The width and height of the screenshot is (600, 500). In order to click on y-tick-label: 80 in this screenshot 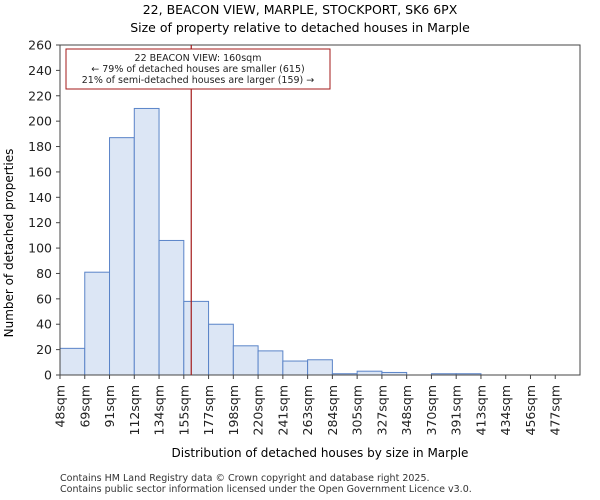, I will do `click(44, 273)`.